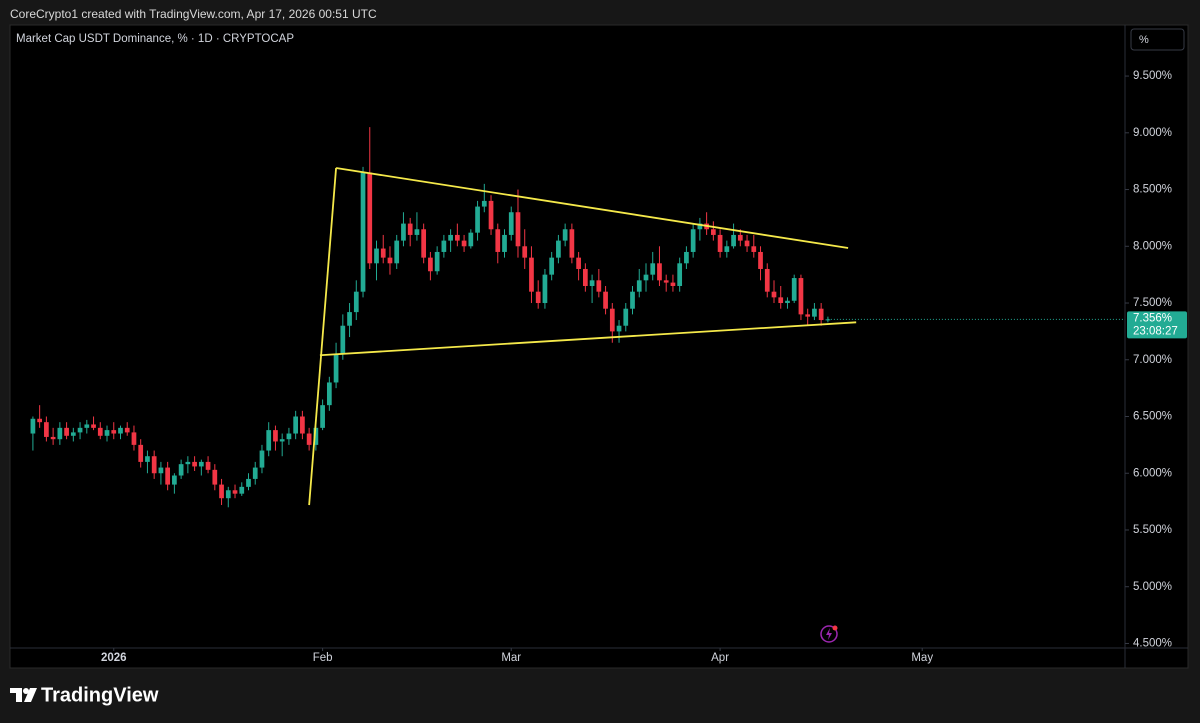 The height and width of the screenshot is (723, 1200). Describe the element at coordinates (592, 208) in the screenshot. I see `trend-line` at that location.